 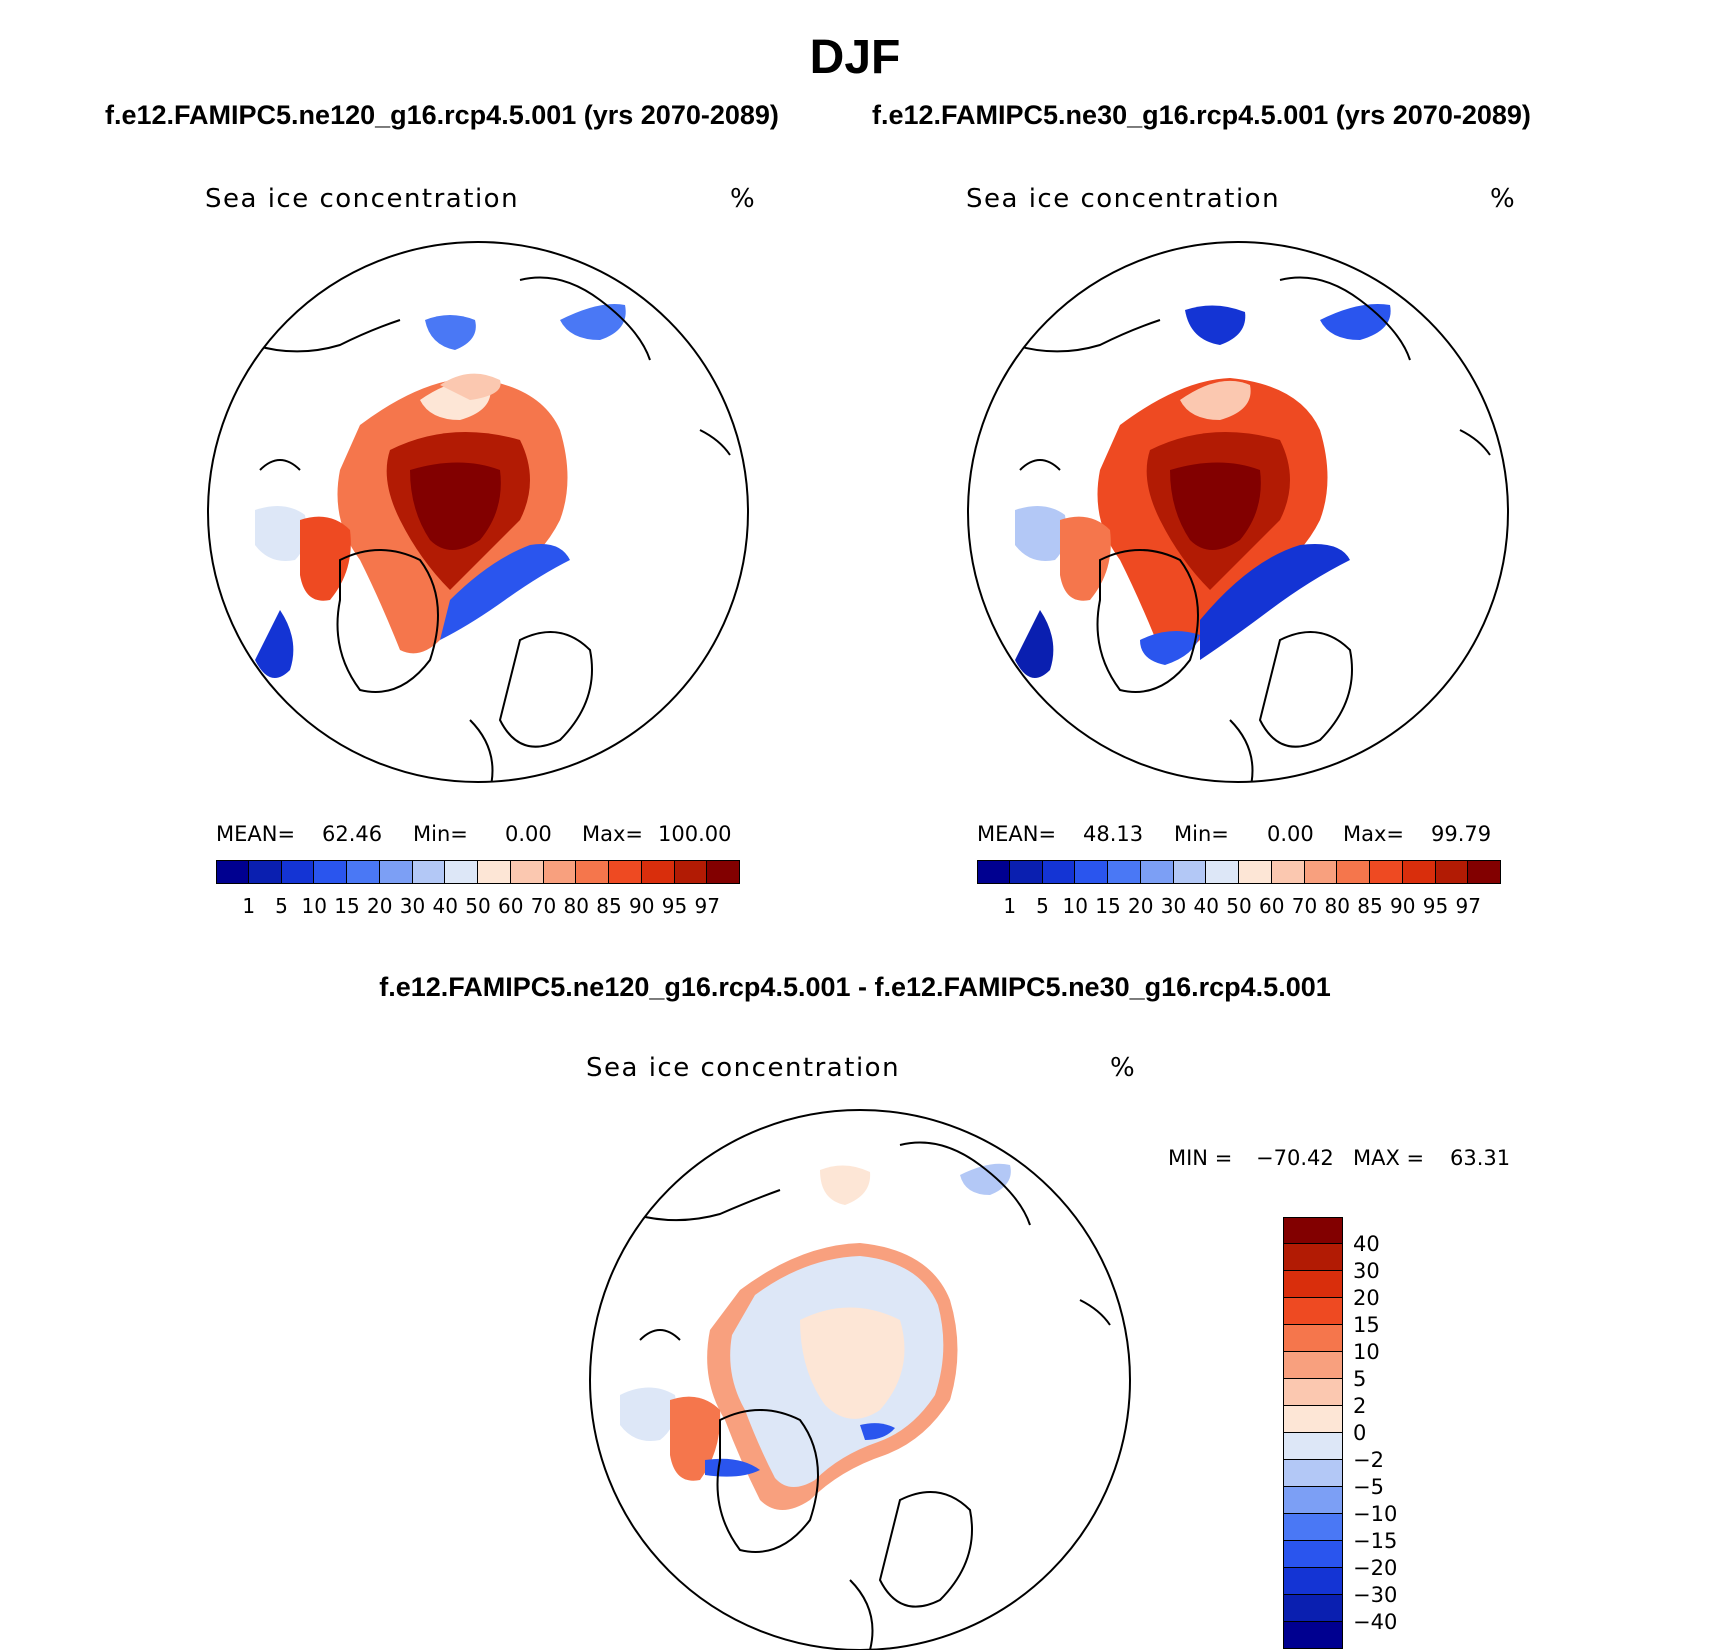 What do you see at coordinates (1503, 199) in the screenshot?
I see `panel2-units-label: %` at bounding box center [1503, 199].